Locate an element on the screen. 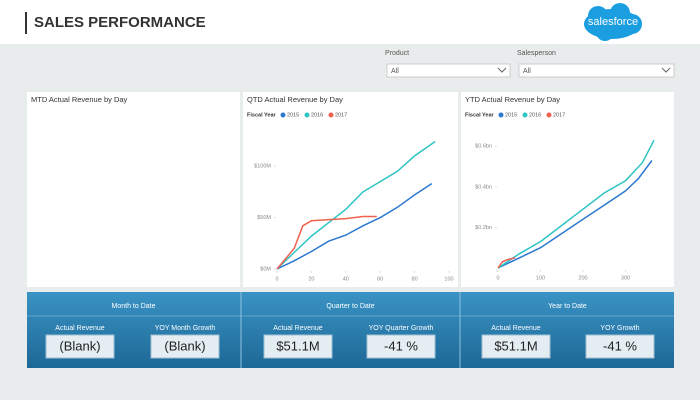  filter-label: Product is located at coordinates (397, 53).